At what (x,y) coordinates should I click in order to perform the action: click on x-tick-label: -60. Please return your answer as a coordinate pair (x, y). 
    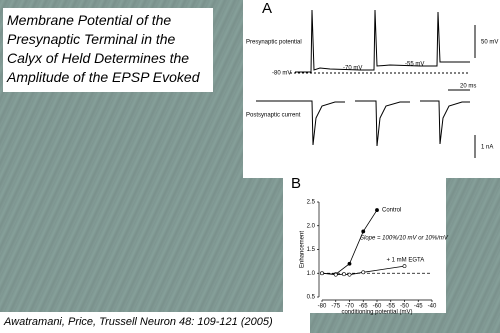
    Looking at the image, I should click on (377, 307).